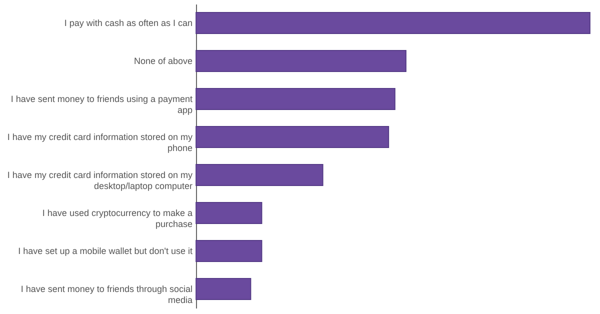 This screenshot has height=314, width=600. I want to click on y-tick-label: I have set up a mobile wallet but don't use it, so click(105, 251).